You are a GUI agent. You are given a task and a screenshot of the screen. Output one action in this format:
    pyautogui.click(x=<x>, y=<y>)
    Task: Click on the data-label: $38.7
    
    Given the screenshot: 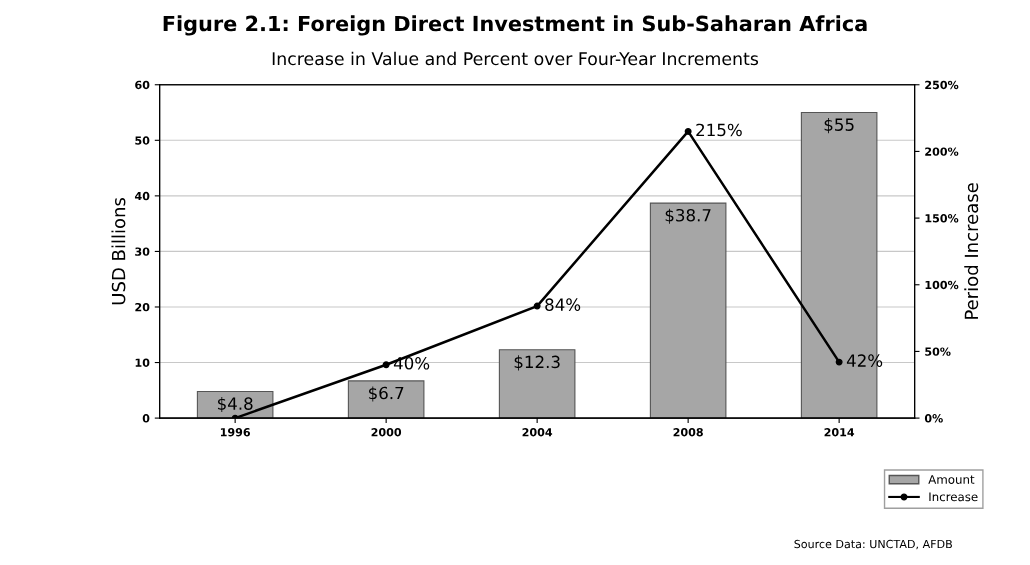 What is the action you would take?
    pyautogui.click(x=688, y=216)
    